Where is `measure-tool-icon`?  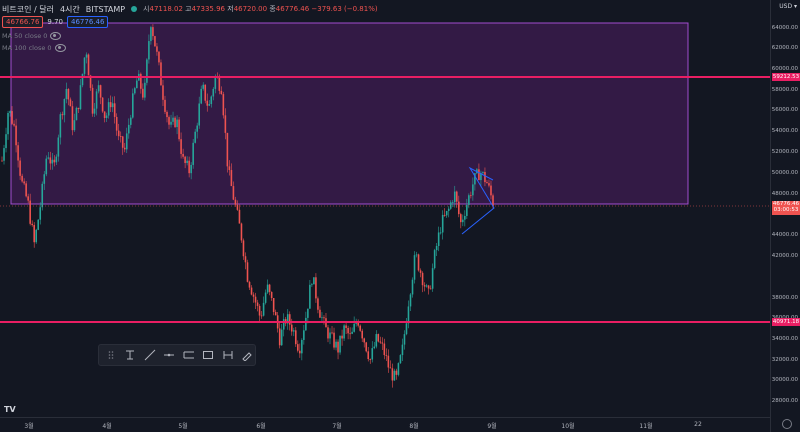
measure-tool-icon is located at coordinates (228, 355).